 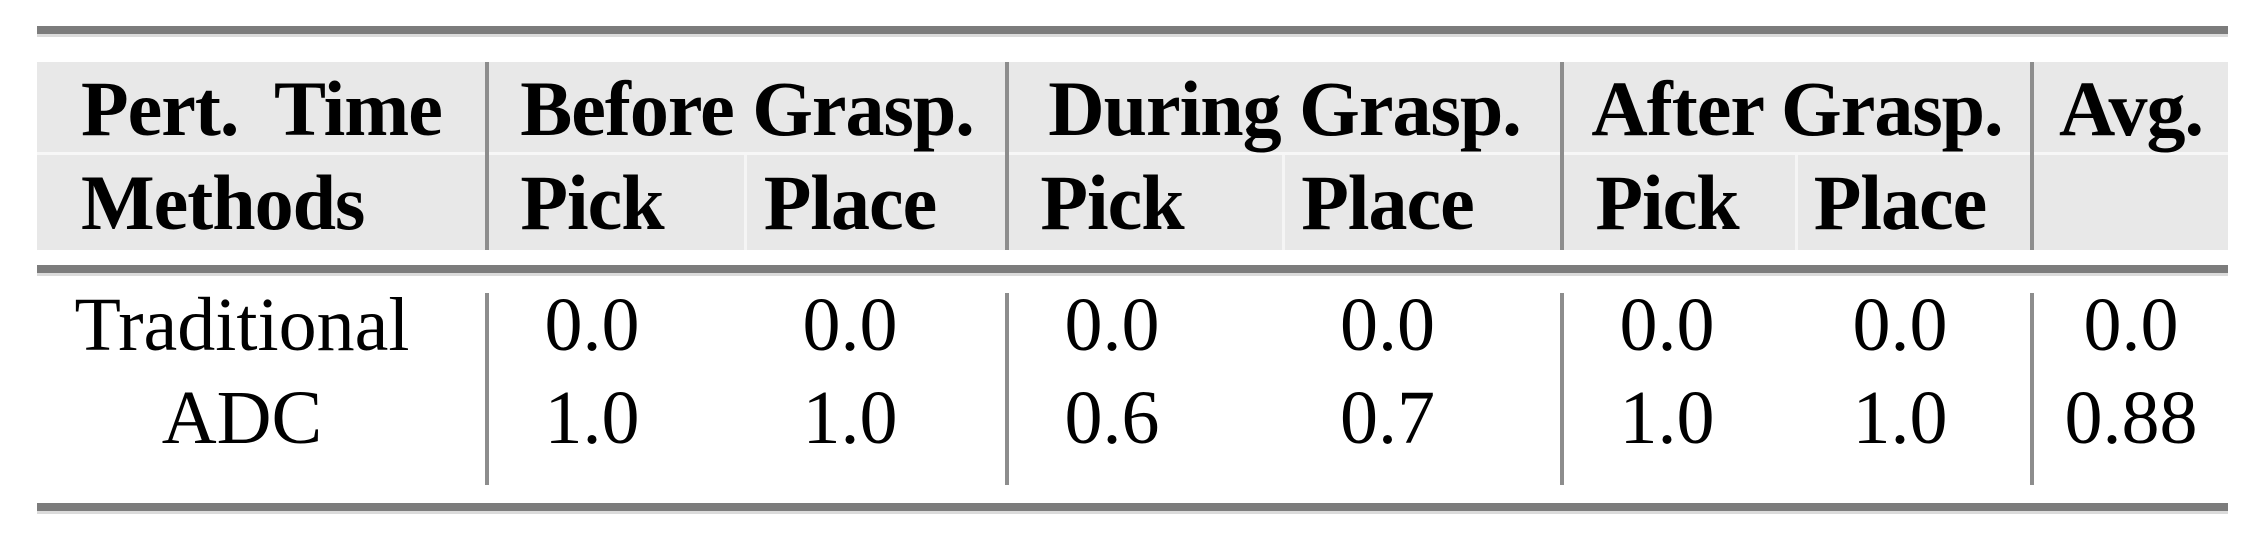 What do you see at coordinates (2131, 108) in the screenshot?
I see `header-avg: Avg.` at bounding box center [2131, 108].